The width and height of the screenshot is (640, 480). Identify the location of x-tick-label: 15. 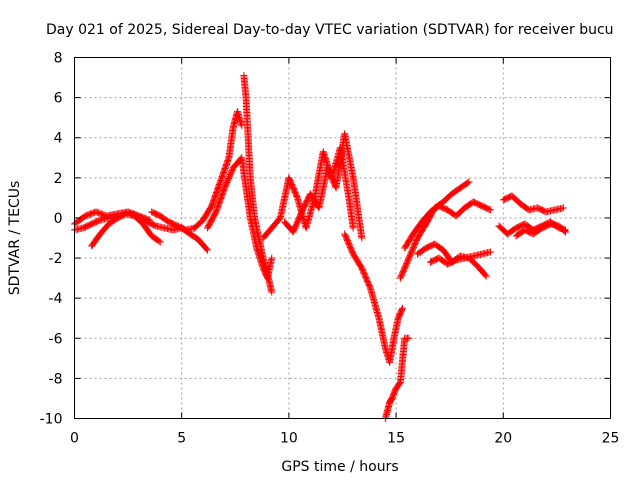
(396, 439).